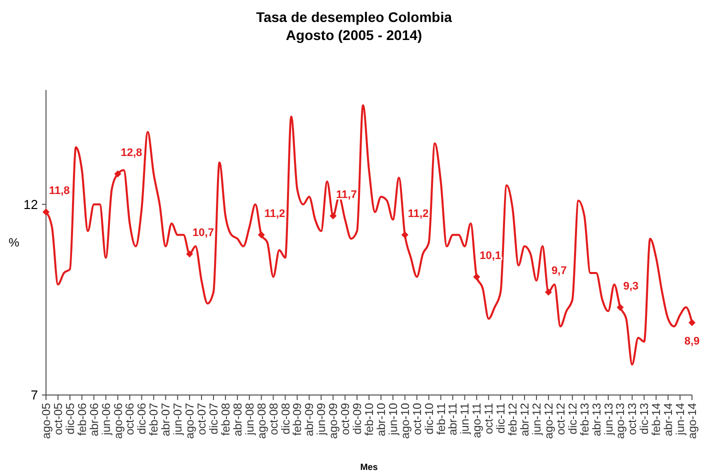 This screenshot has width=708, height=476. What do you see at coordinates (82, 419) in the screenshot?
I see `x-tick-label: feb-06` at bounding box center [82, 419].